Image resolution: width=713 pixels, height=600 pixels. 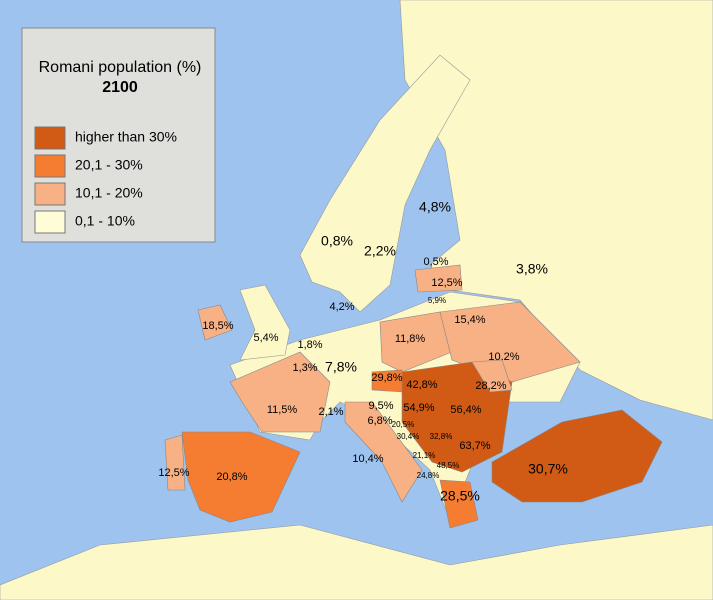 I want to click on label: 11,5%, so click(x=282, y=410).